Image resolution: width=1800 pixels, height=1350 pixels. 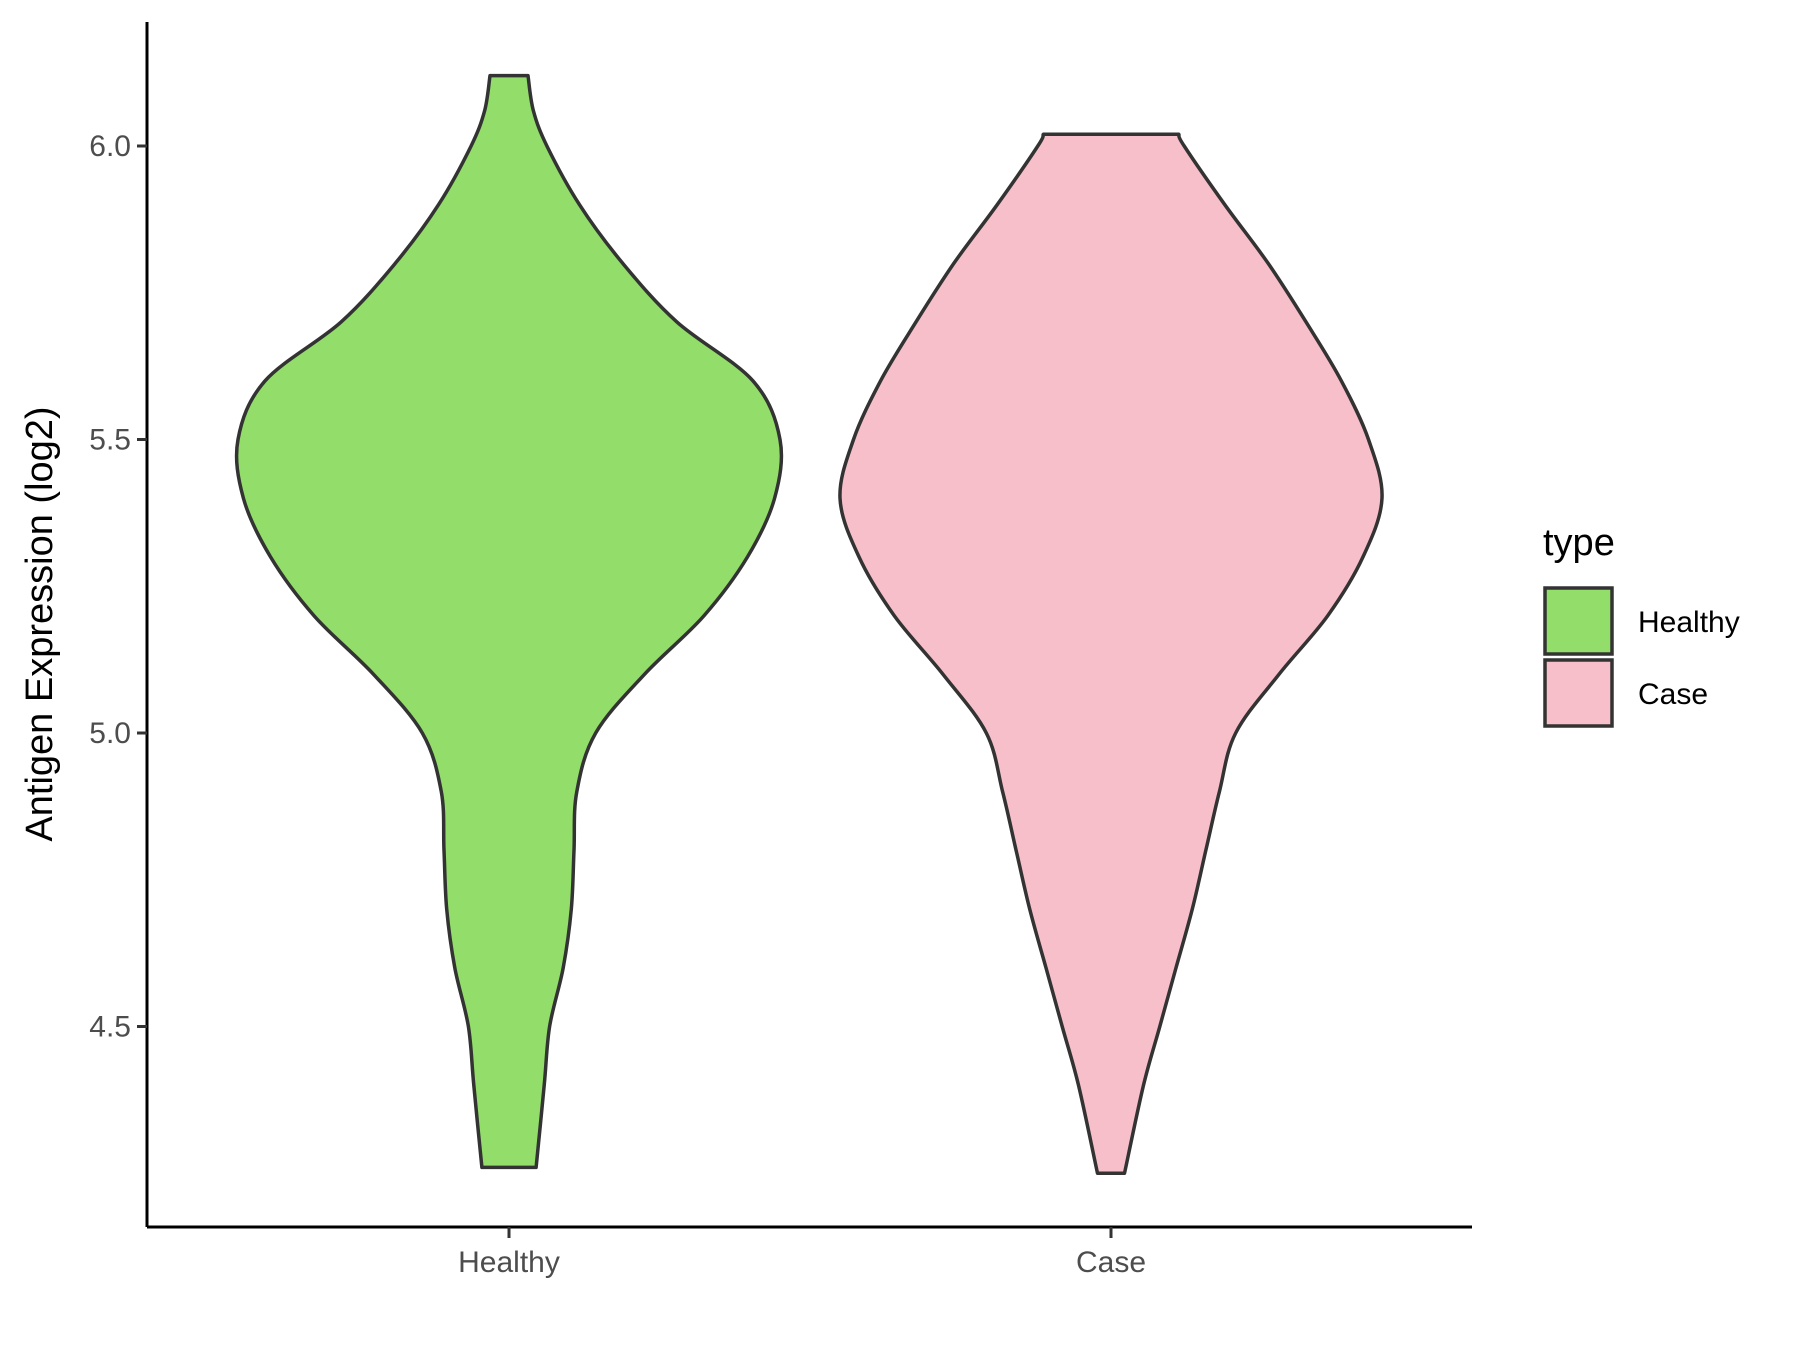 I want to click on y-tick-label: 5.0, so click(x=110, y=733).